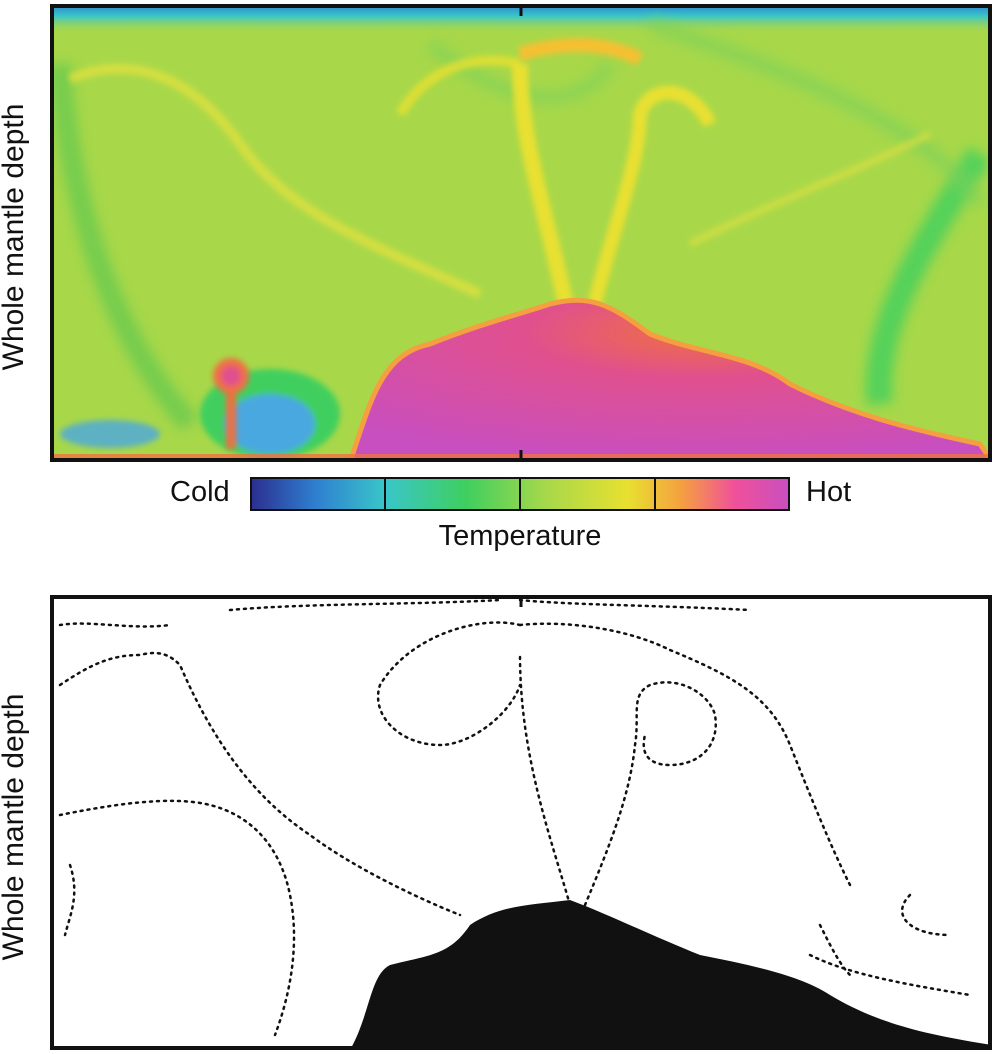 Image resolution: width=992 pixels, height=1054 pixels. I want to click on small-plume, so click(231, 403).